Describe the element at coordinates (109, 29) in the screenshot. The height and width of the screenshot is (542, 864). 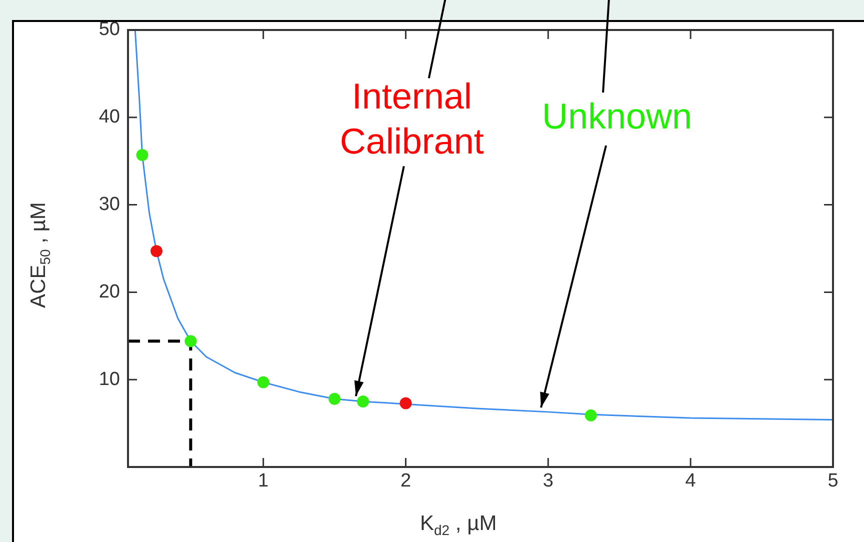
I see `y-tick-label: 50` at that location.